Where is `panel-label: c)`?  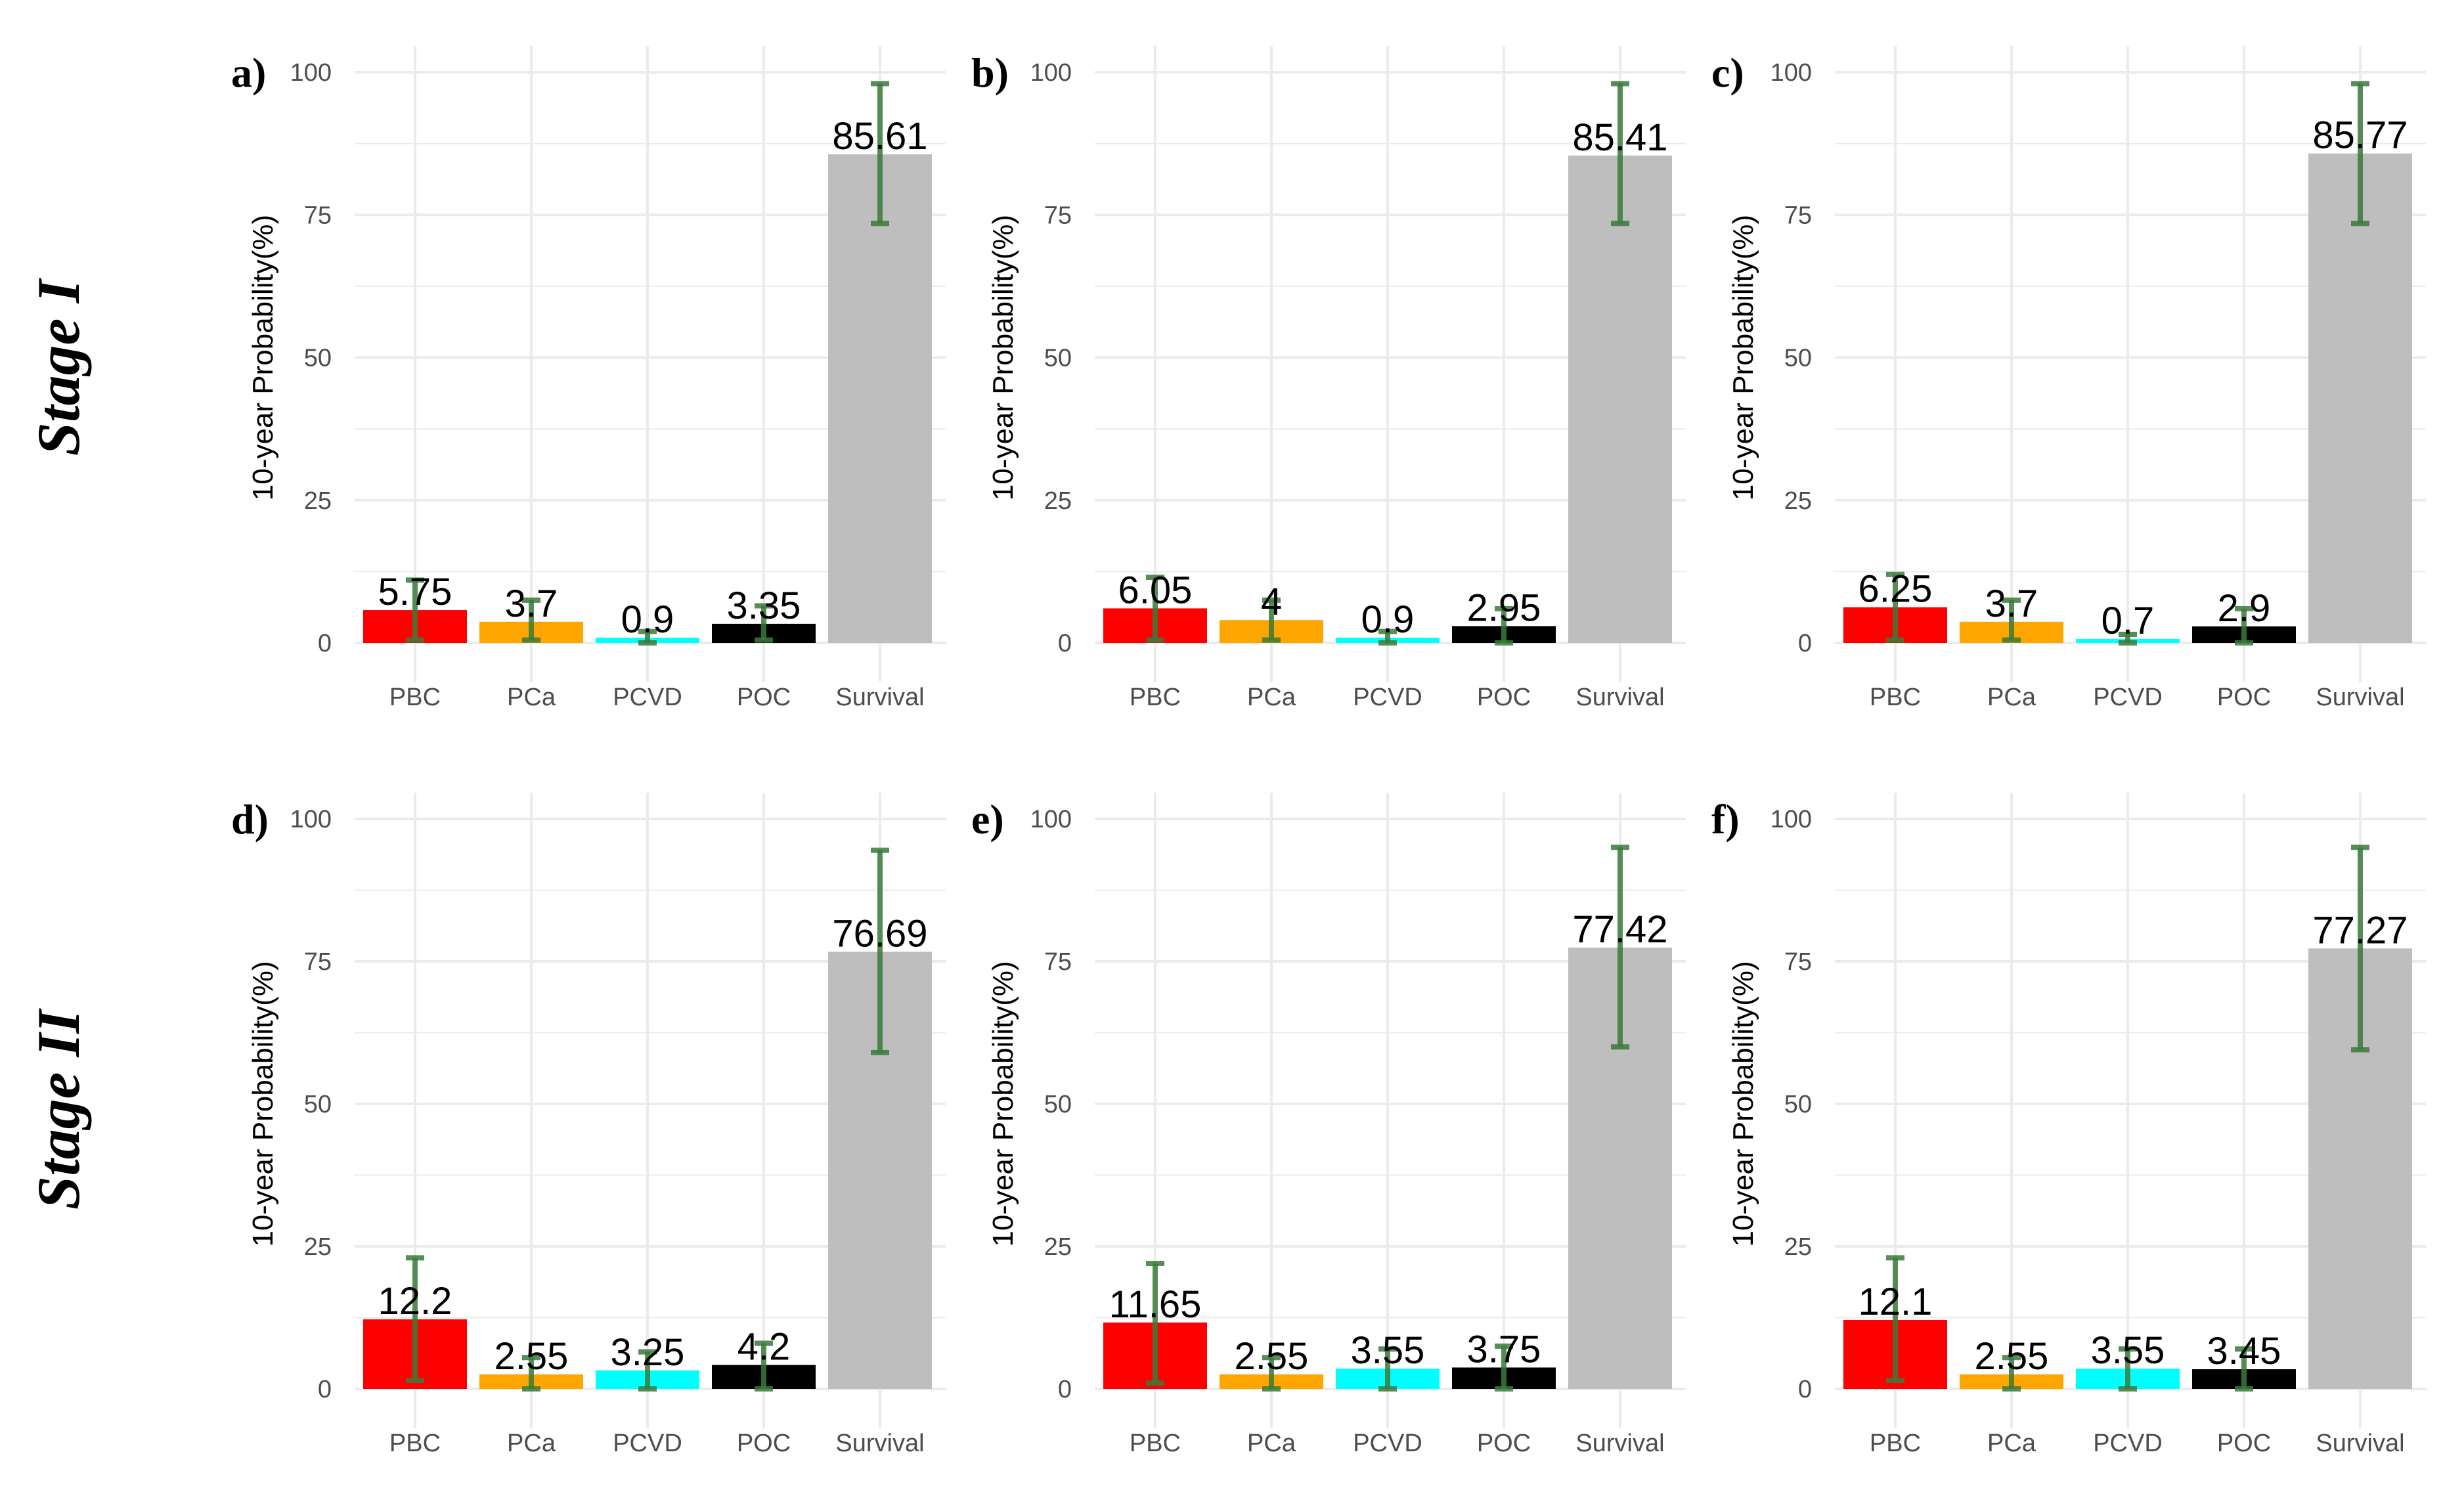 panel-label: c) is located at coordinates (1727, 72).